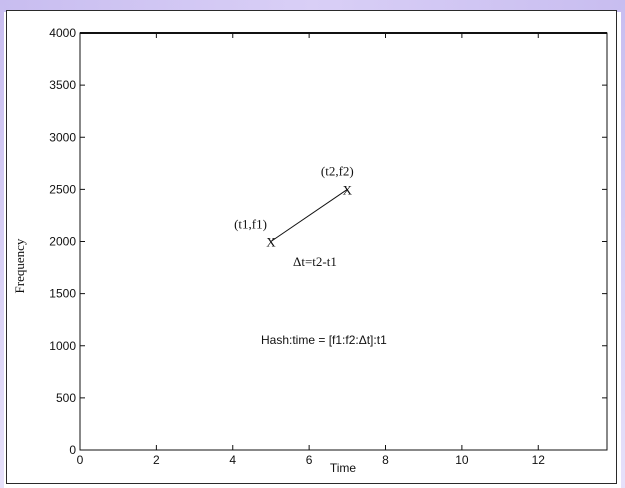 This screenshot has height=488, width=625. What do you see at coordinates (62, 242) in the screenshot?
I see `y-tick-label: 2000` at bounding box center [62, 242].